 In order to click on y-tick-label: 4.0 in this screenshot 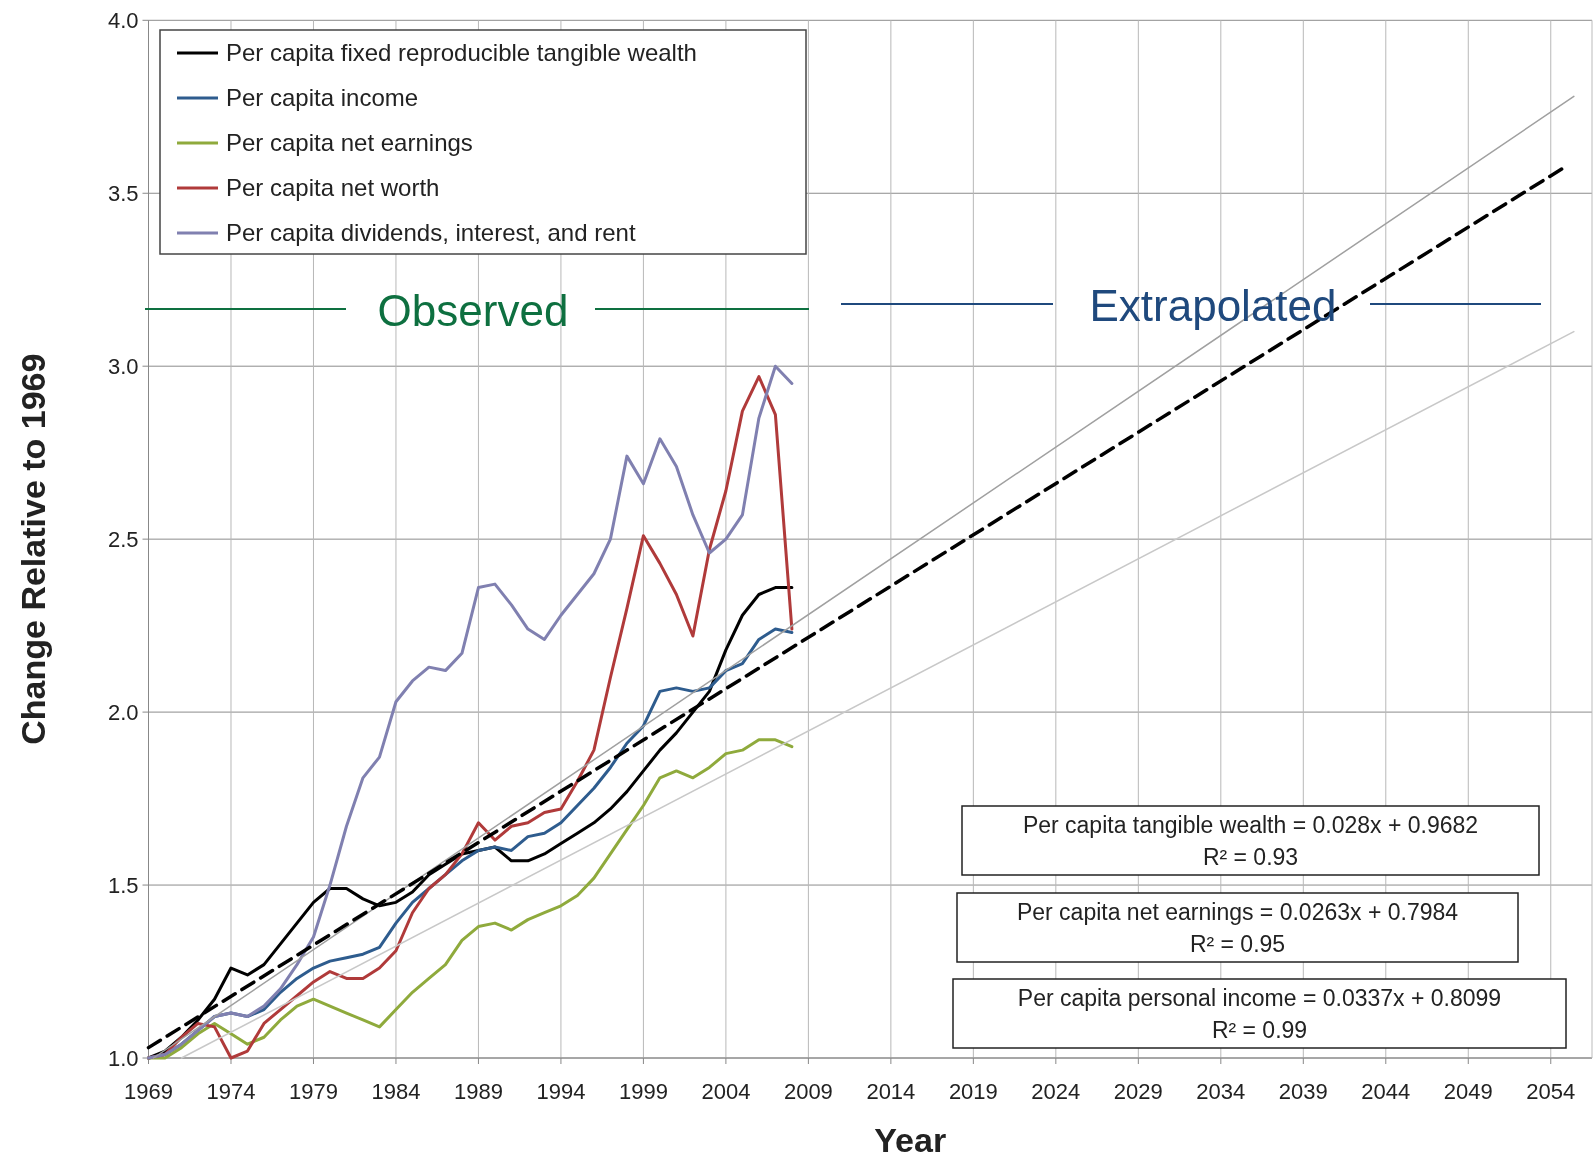, I will do `click(123, 21)`.